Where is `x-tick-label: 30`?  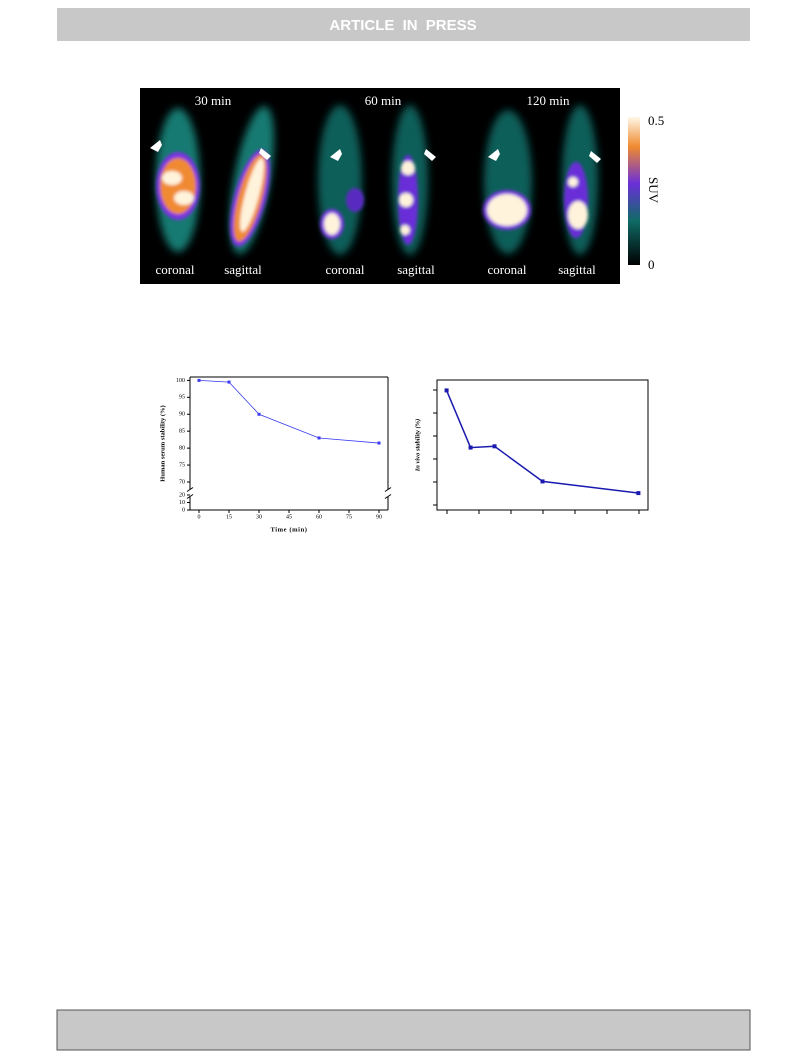
x-tick-label: 30 is located at coordinates (259, 517).